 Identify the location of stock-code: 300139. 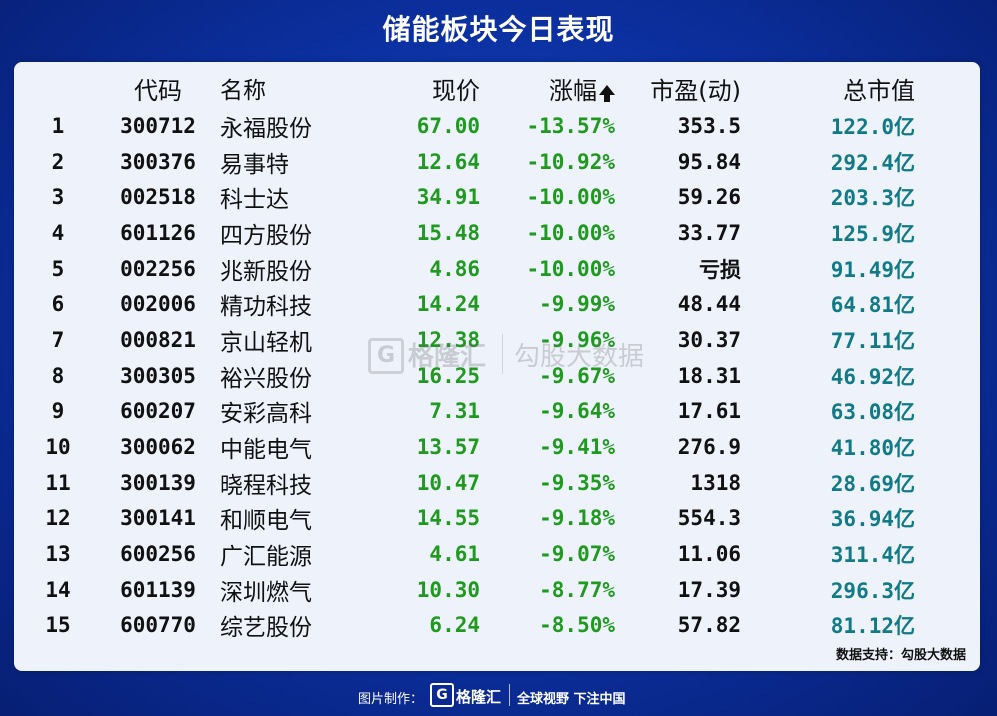
(158, 482).